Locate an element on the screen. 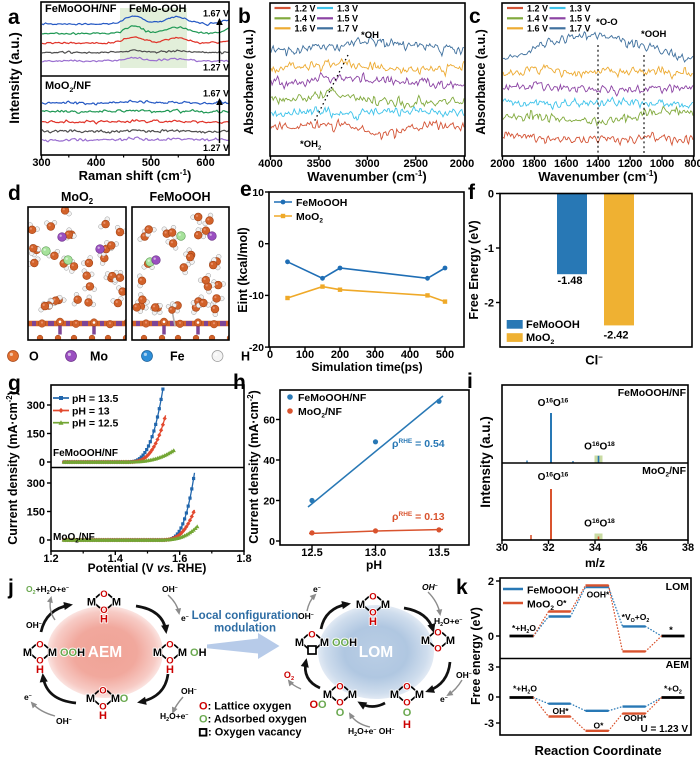  svg-text: -3 is located at coordinates (489, 724).